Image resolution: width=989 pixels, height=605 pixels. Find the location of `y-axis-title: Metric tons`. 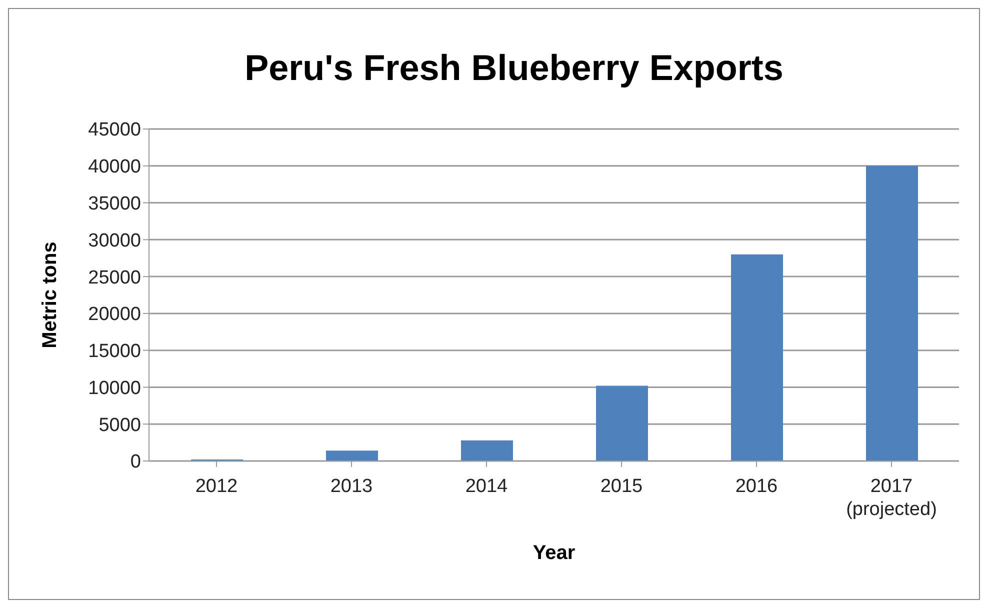

y-axis-title: Metric tons is located at coordinates (50, 295).